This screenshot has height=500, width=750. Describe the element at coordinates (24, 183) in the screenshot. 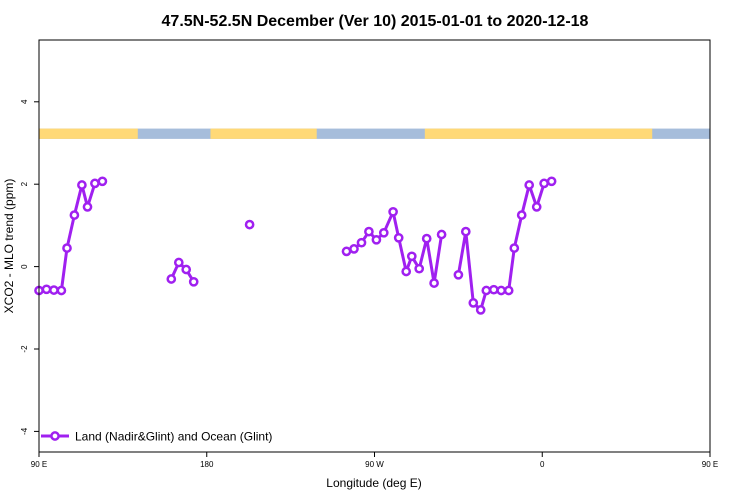

I see `y-tick-label: 2` at that location.